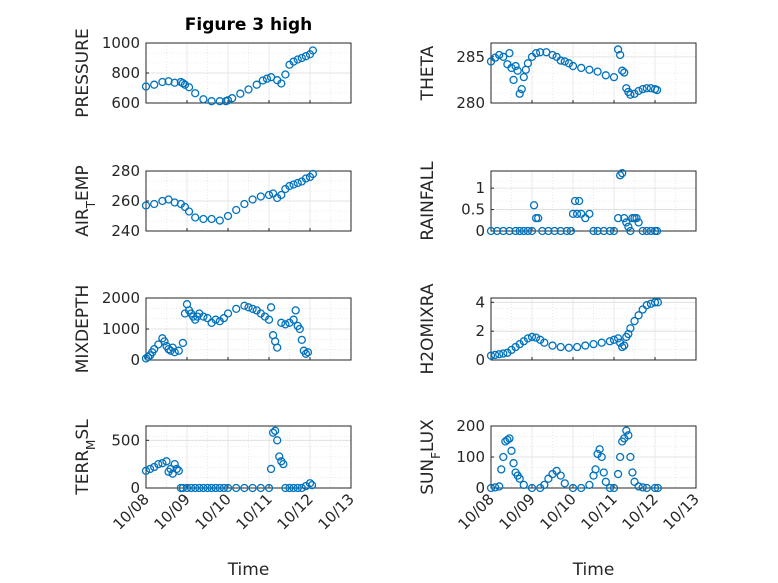  I want to click on y-axis-label-subscript: M, so click(91, 445).